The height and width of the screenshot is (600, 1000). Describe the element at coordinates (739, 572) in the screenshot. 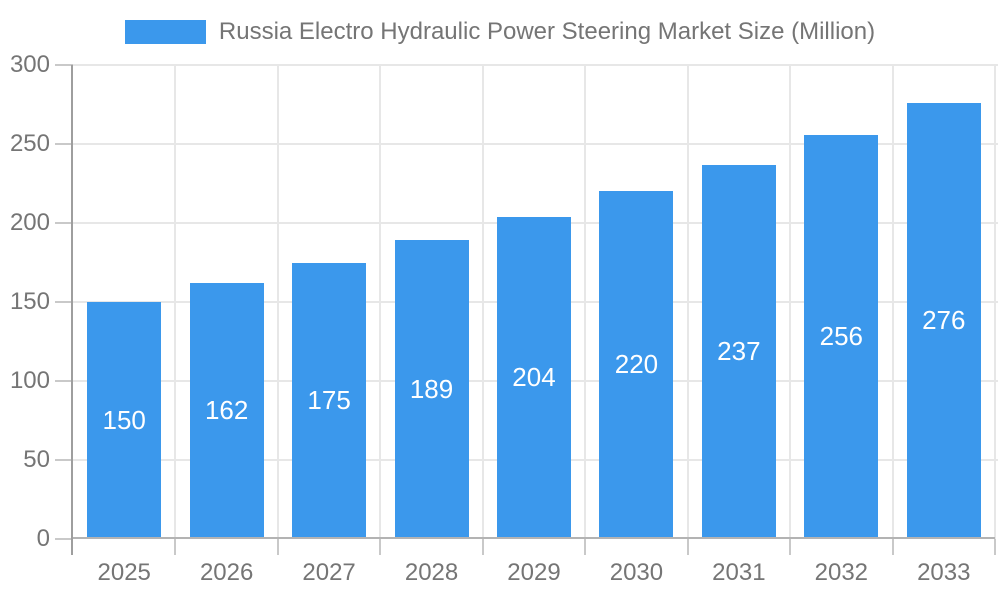

I see `x-tick-label-2031: 2031` at that location.